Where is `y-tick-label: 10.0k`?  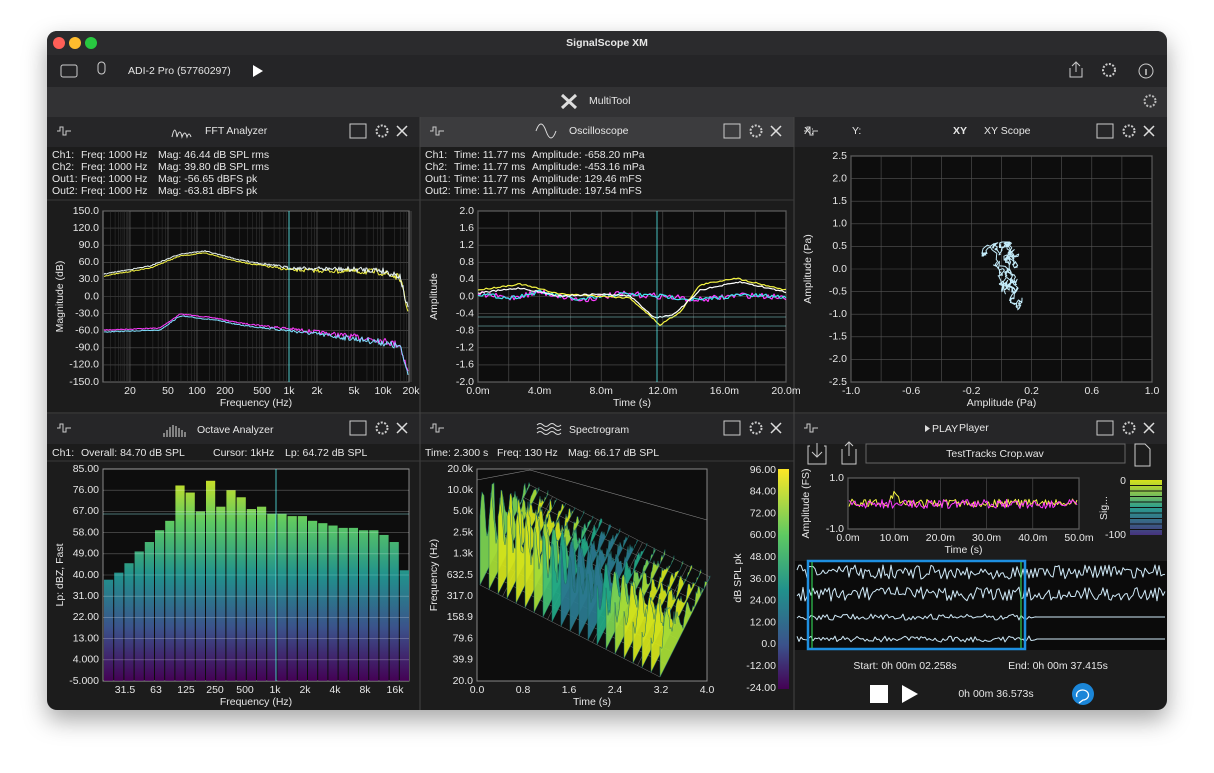
y-tick-label: 10.0k is located at coordinates (460, 490).